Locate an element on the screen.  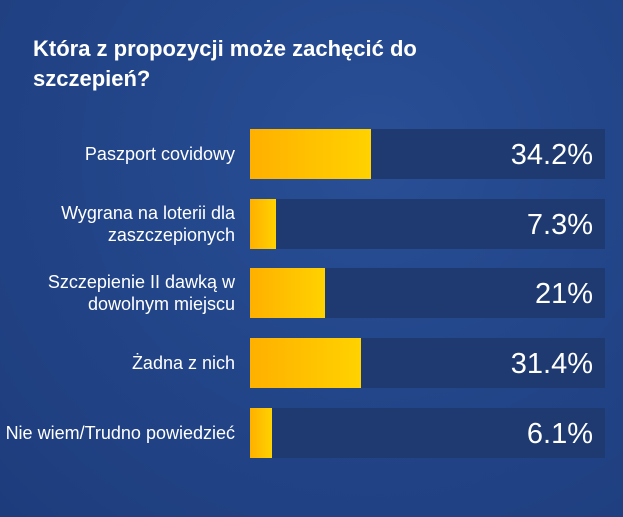
category-label: Nie wiem/Trudno powiedzieć is located at coordinates (120, 433).